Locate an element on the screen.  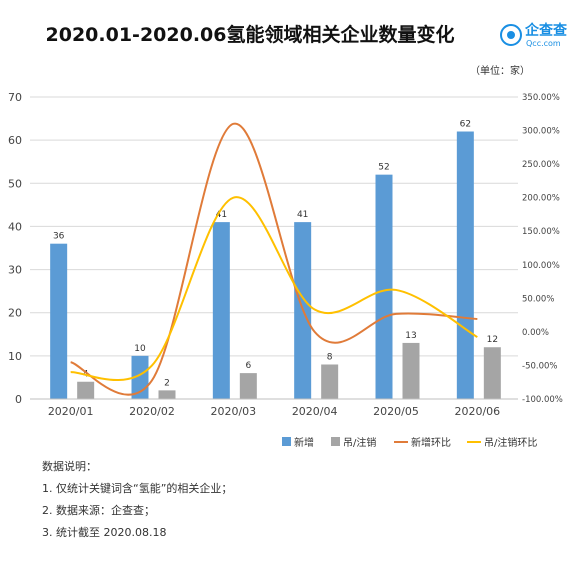
note-line-1: 1. 仅统计关键词含“氢能”的相关企业； is located at coordinates (137, 488).